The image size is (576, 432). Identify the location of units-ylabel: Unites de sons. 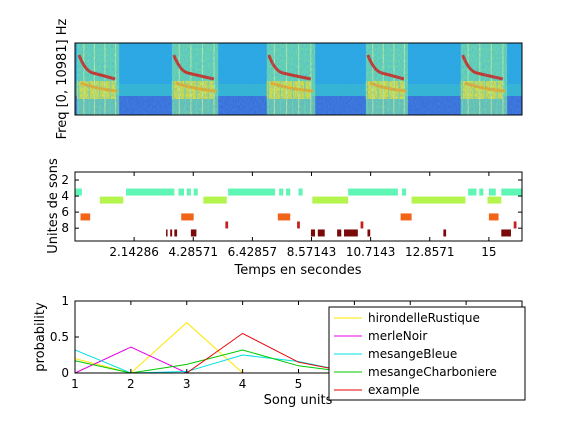
(53, 206).